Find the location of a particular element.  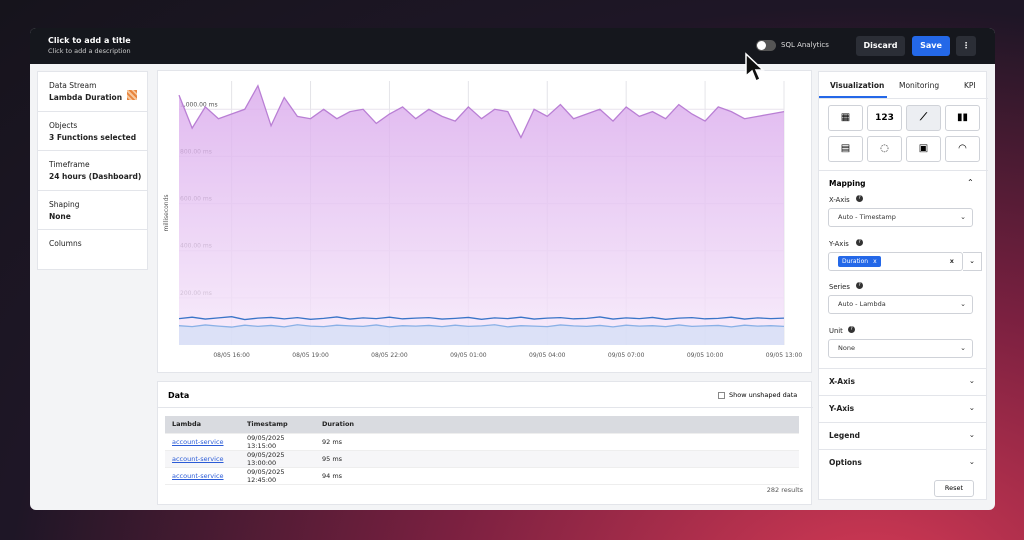

tab-border is located at coordinates (903, 98).